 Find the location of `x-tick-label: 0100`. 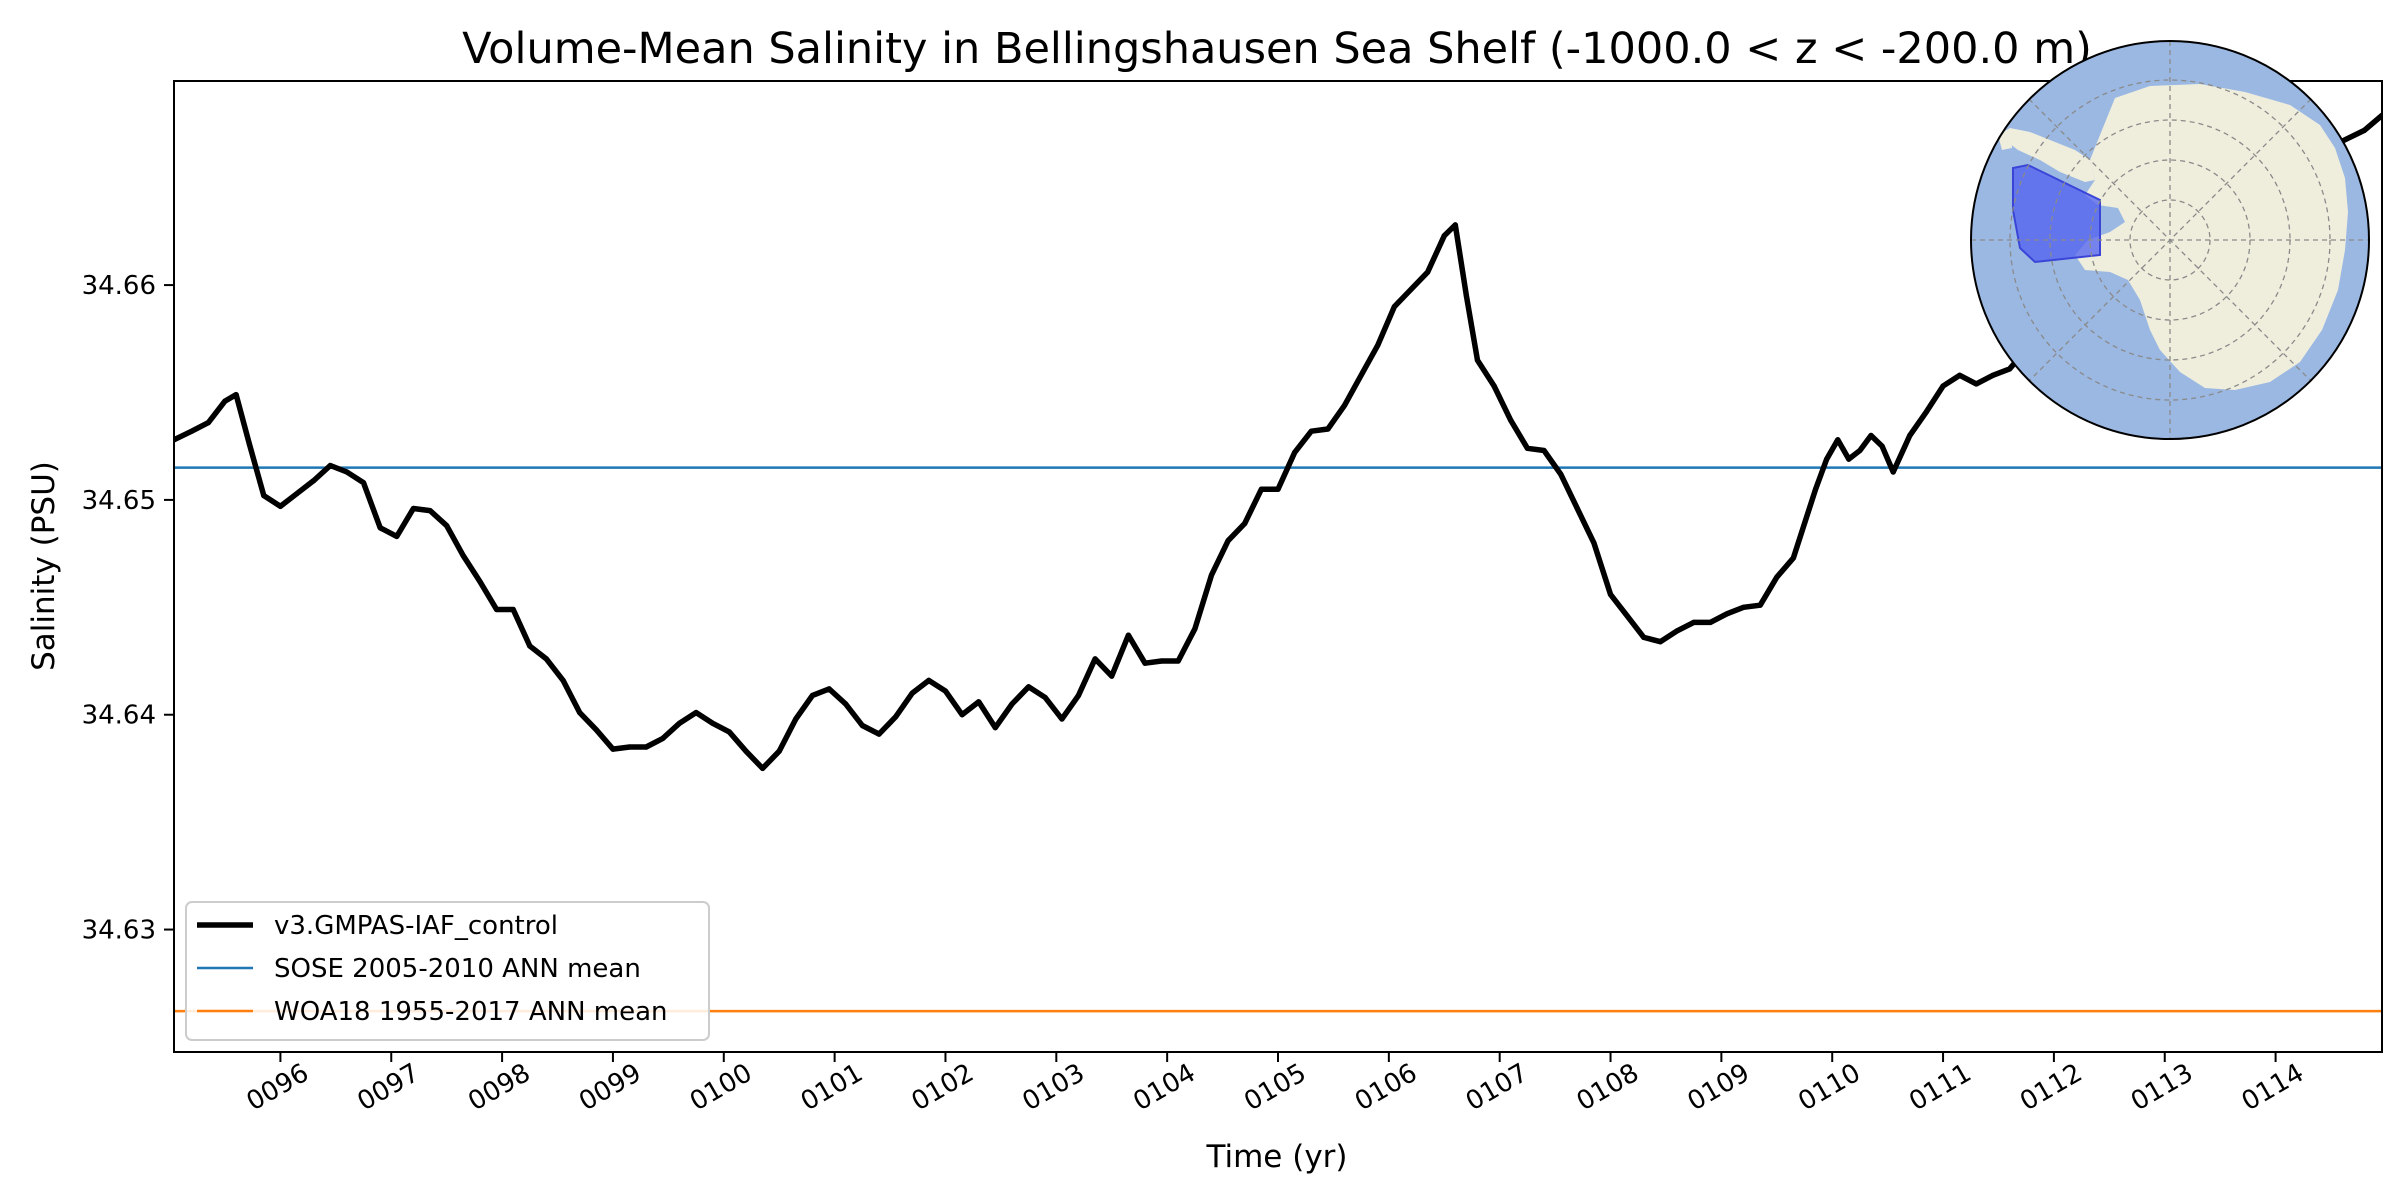

x-tick-label: 0100 is located at coordinates (721, 1087).